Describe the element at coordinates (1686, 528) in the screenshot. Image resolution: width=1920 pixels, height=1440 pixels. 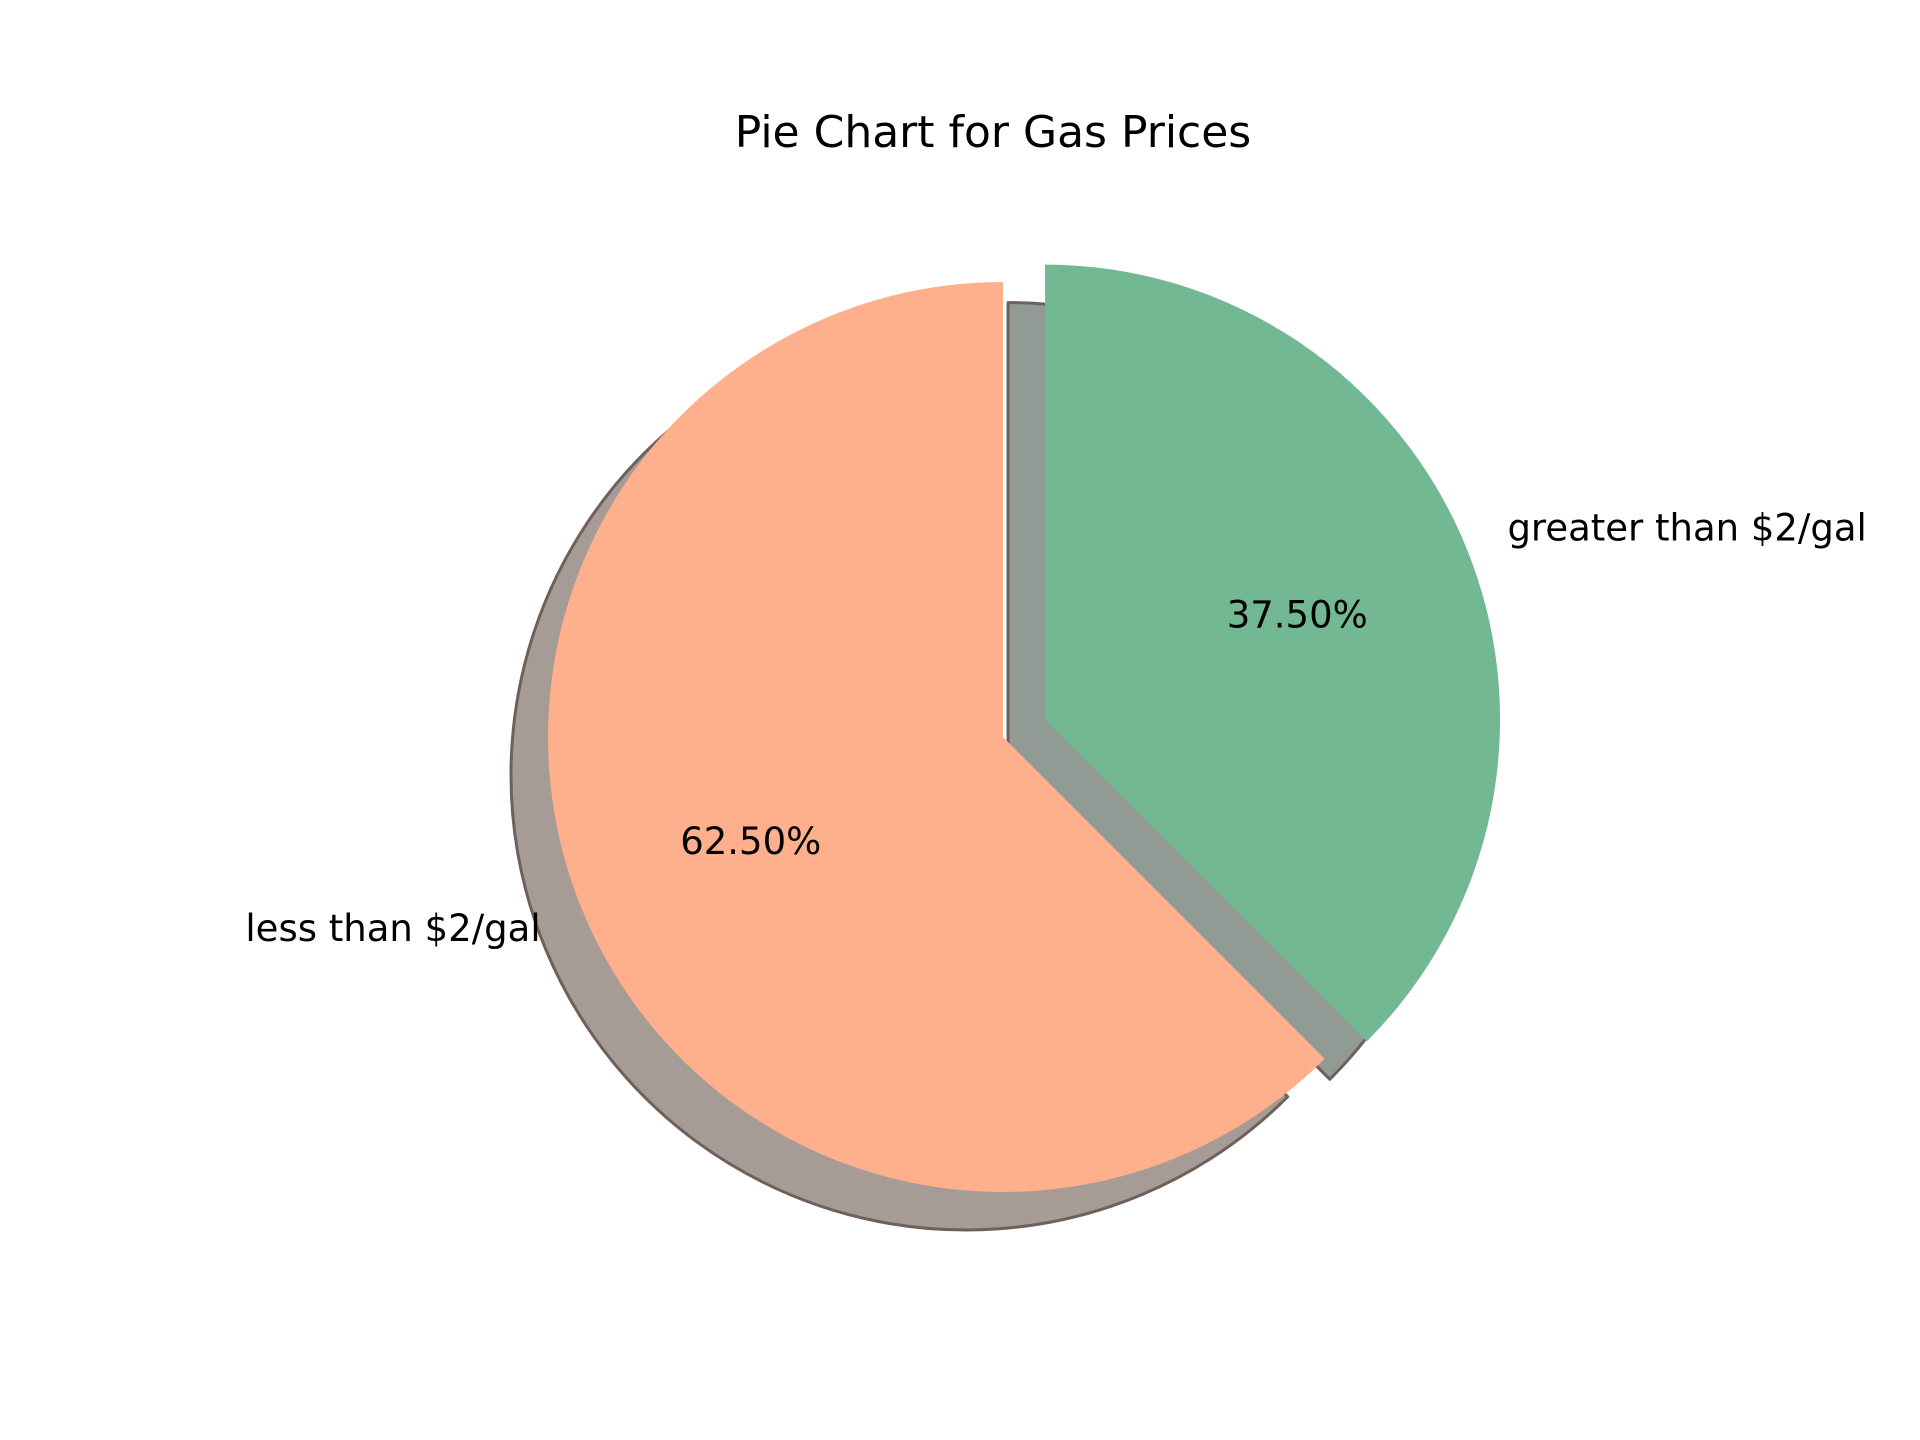
I see `pie-category-label-greater-than-2-gal: greater than $2/gal` at that location.